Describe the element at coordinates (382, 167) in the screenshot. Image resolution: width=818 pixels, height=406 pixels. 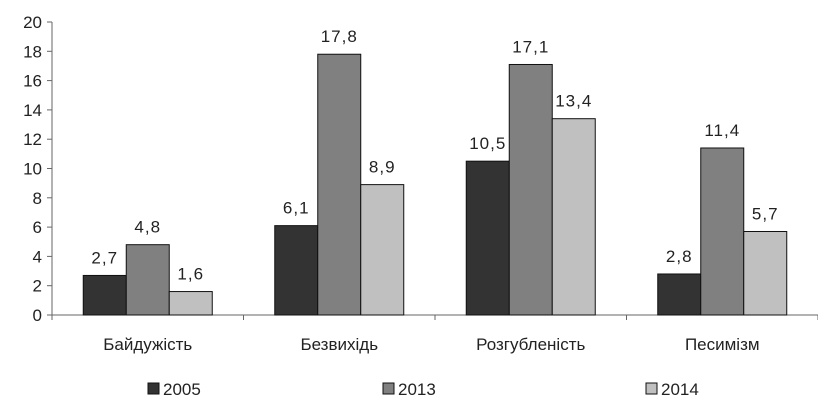
I see `data-label: 8,9` at that location.